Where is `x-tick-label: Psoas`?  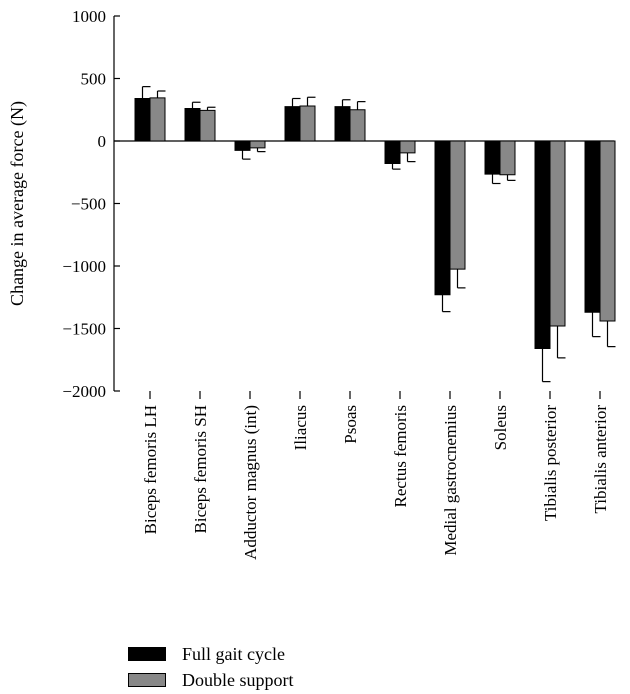
x-tick-label: Psoas is located at coordinates (350, 424).